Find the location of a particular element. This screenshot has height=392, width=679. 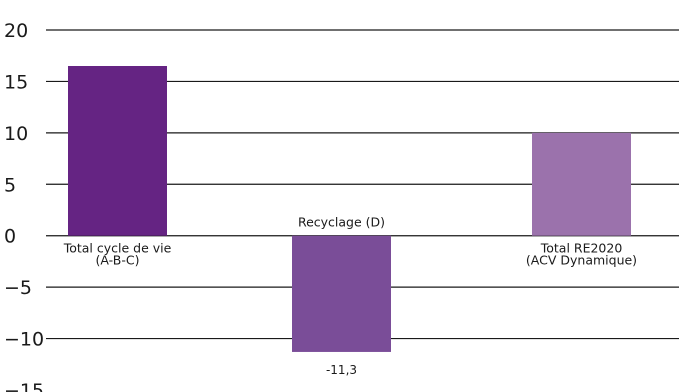

y-tick-label: 15 is located at coordinates (16, 82).